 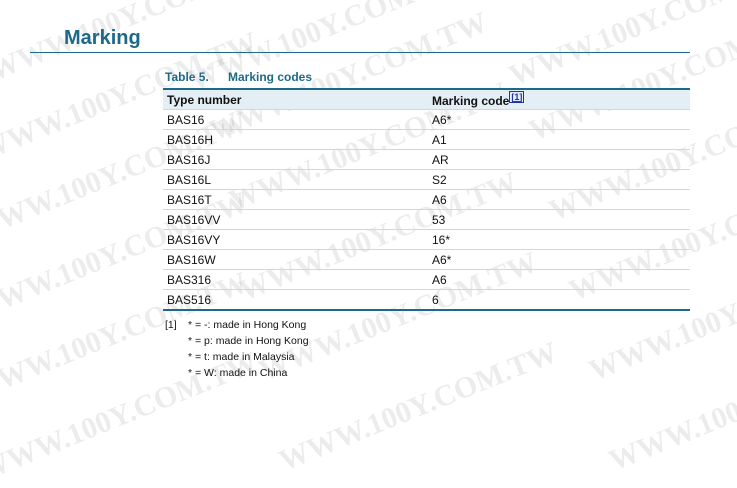 What do you see at coordinates (295, 299) in the screenshot?
I see `type-number-cell: BAS516` at bounding box center [295, 299].